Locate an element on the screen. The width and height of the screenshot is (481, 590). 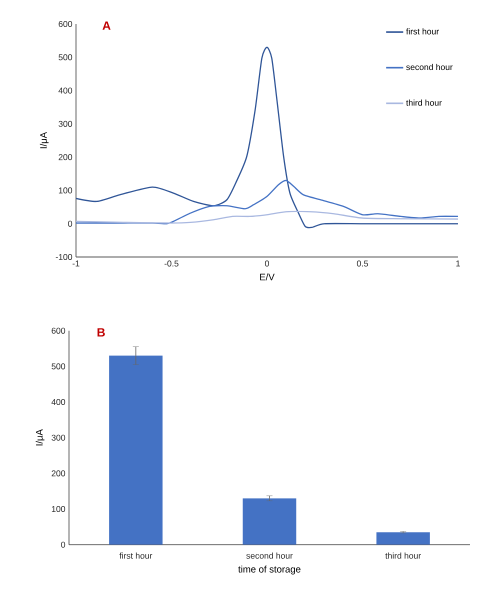
x-tick-label: third hour is located at coordinates (403, 555).